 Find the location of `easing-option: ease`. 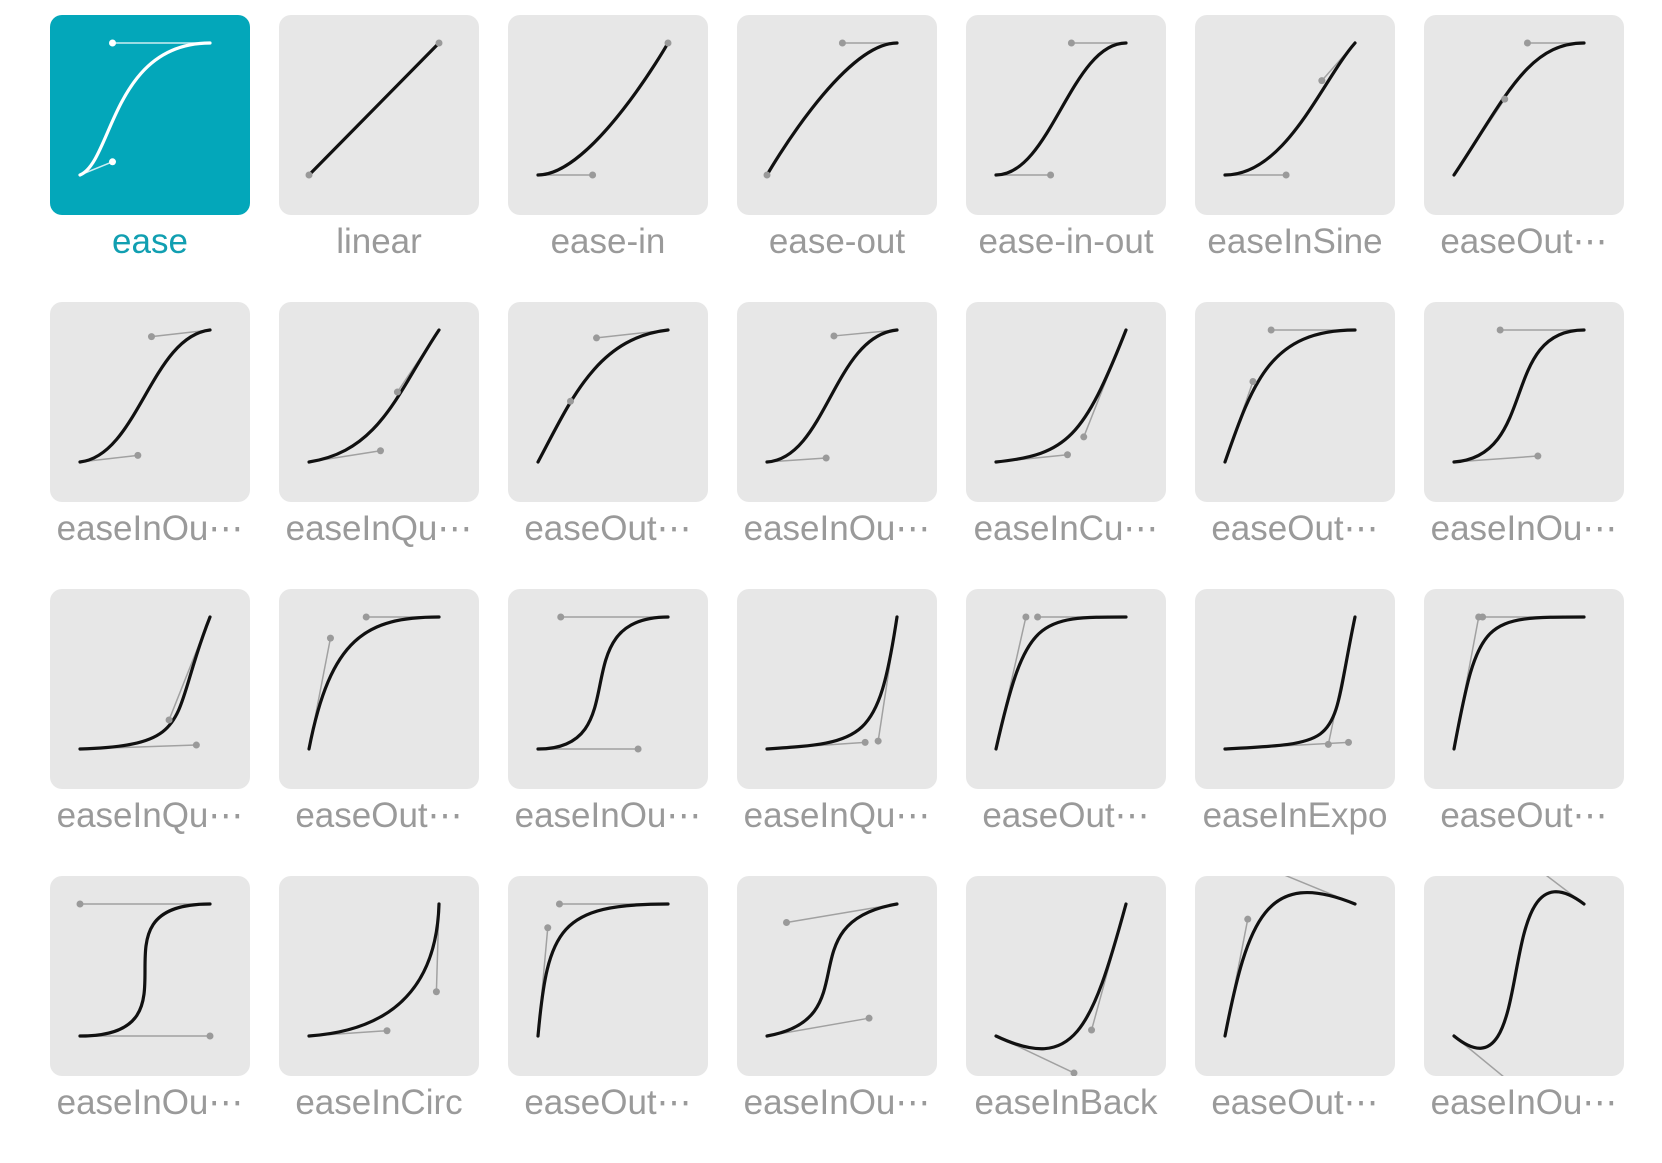

easing-option: ease is located at coordinates (150, 158).